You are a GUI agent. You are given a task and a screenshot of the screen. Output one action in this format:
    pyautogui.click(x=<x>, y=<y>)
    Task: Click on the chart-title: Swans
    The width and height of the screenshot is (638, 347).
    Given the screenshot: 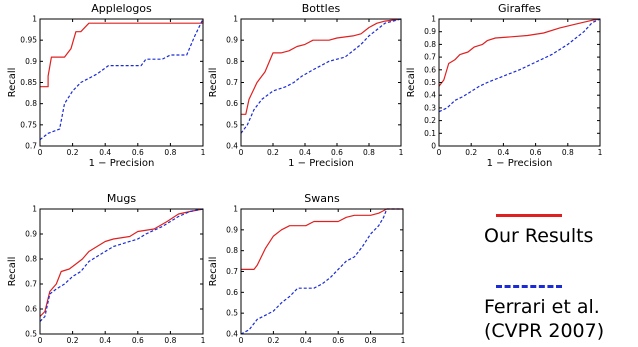 What is the action you would take?
    pyautogui.click(x=322, y=198)
    